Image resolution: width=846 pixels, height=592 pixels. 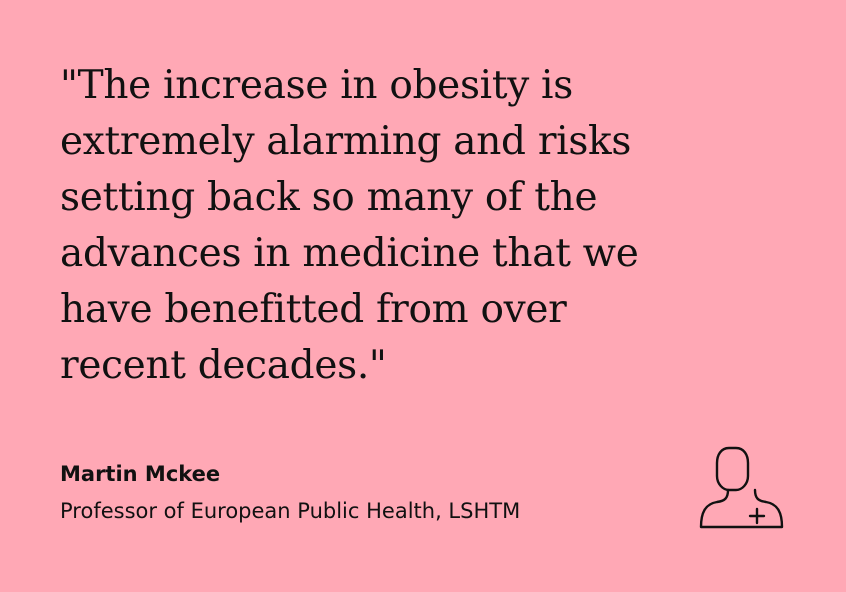 What do you see at coordinates (349, 253) in the screenshot?
I see `quote-line: advances in medicine that we` at bounding box center [349, 253].